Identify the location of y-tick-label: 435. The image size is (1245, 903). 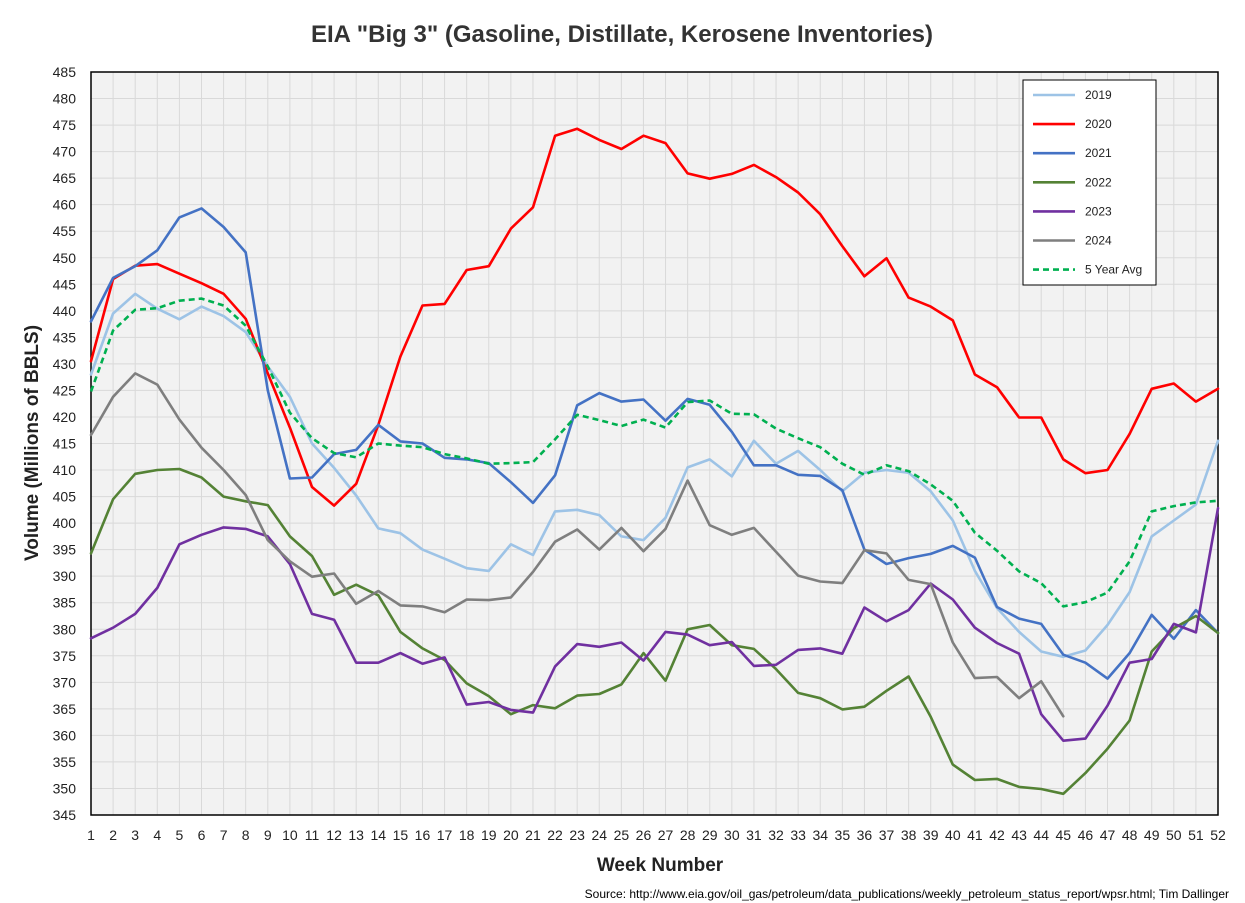
(65, 337).